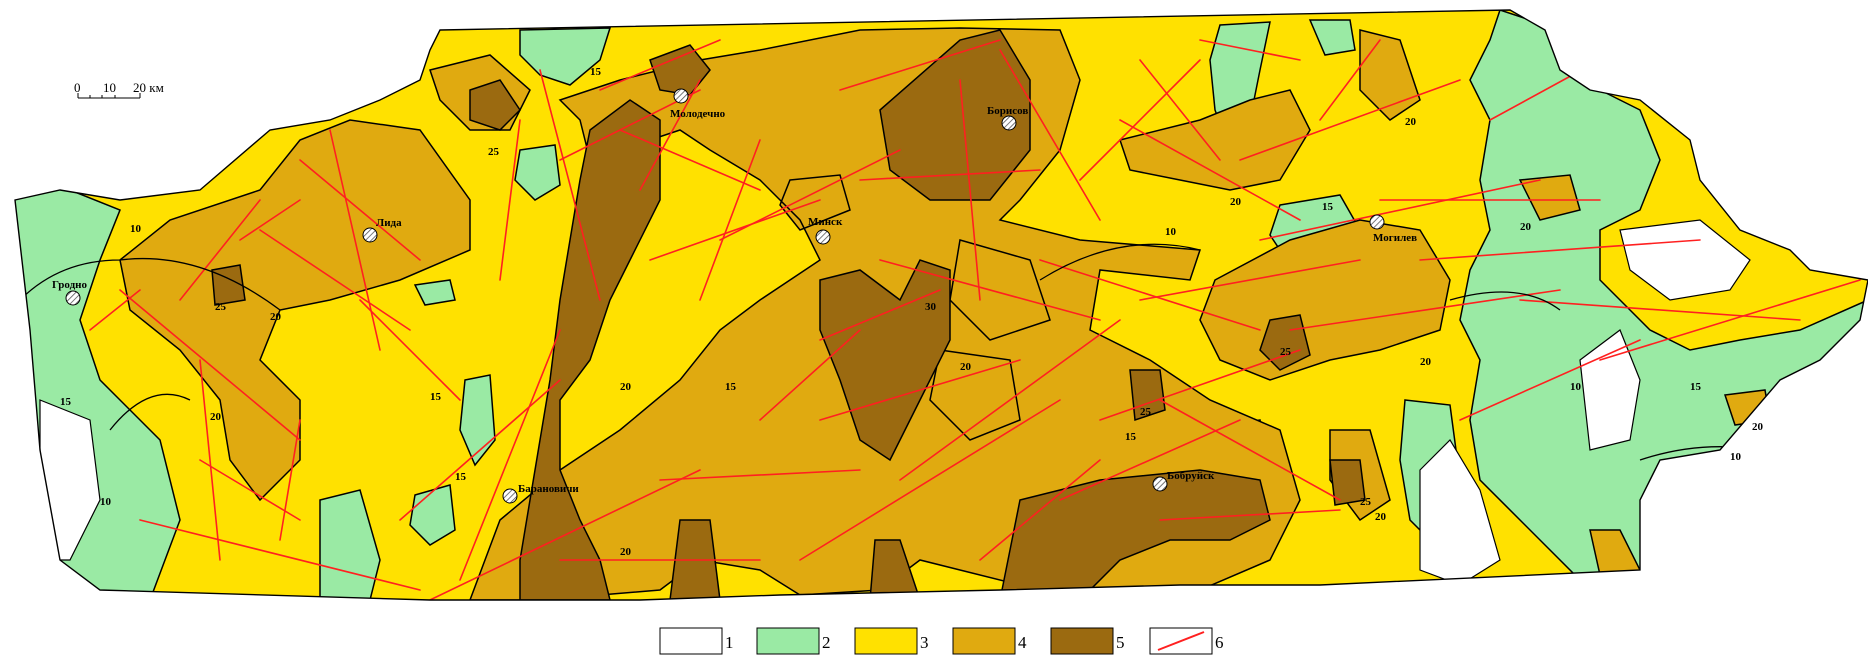 Image resolution: width=1868 pixels, height=659 pixels. Describe the element at coordinates (825, 222) in the screenshot. I see `city-label-minsk: Минск` at that location.